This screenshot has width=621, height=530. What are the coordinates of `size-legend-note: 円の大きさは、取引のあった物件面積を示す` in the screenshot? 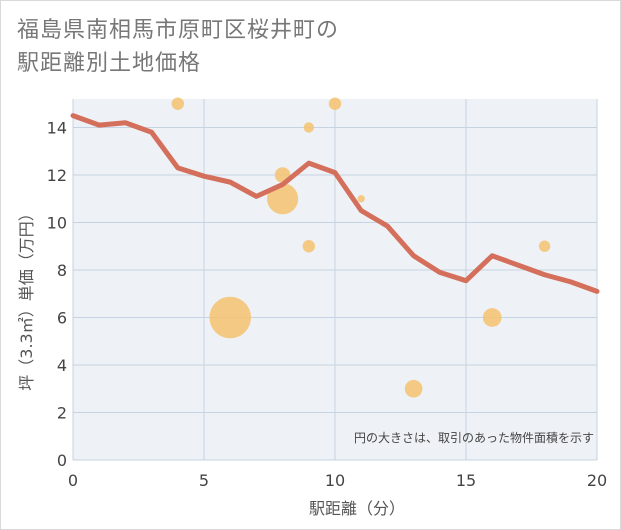 It's located at (474, 437).